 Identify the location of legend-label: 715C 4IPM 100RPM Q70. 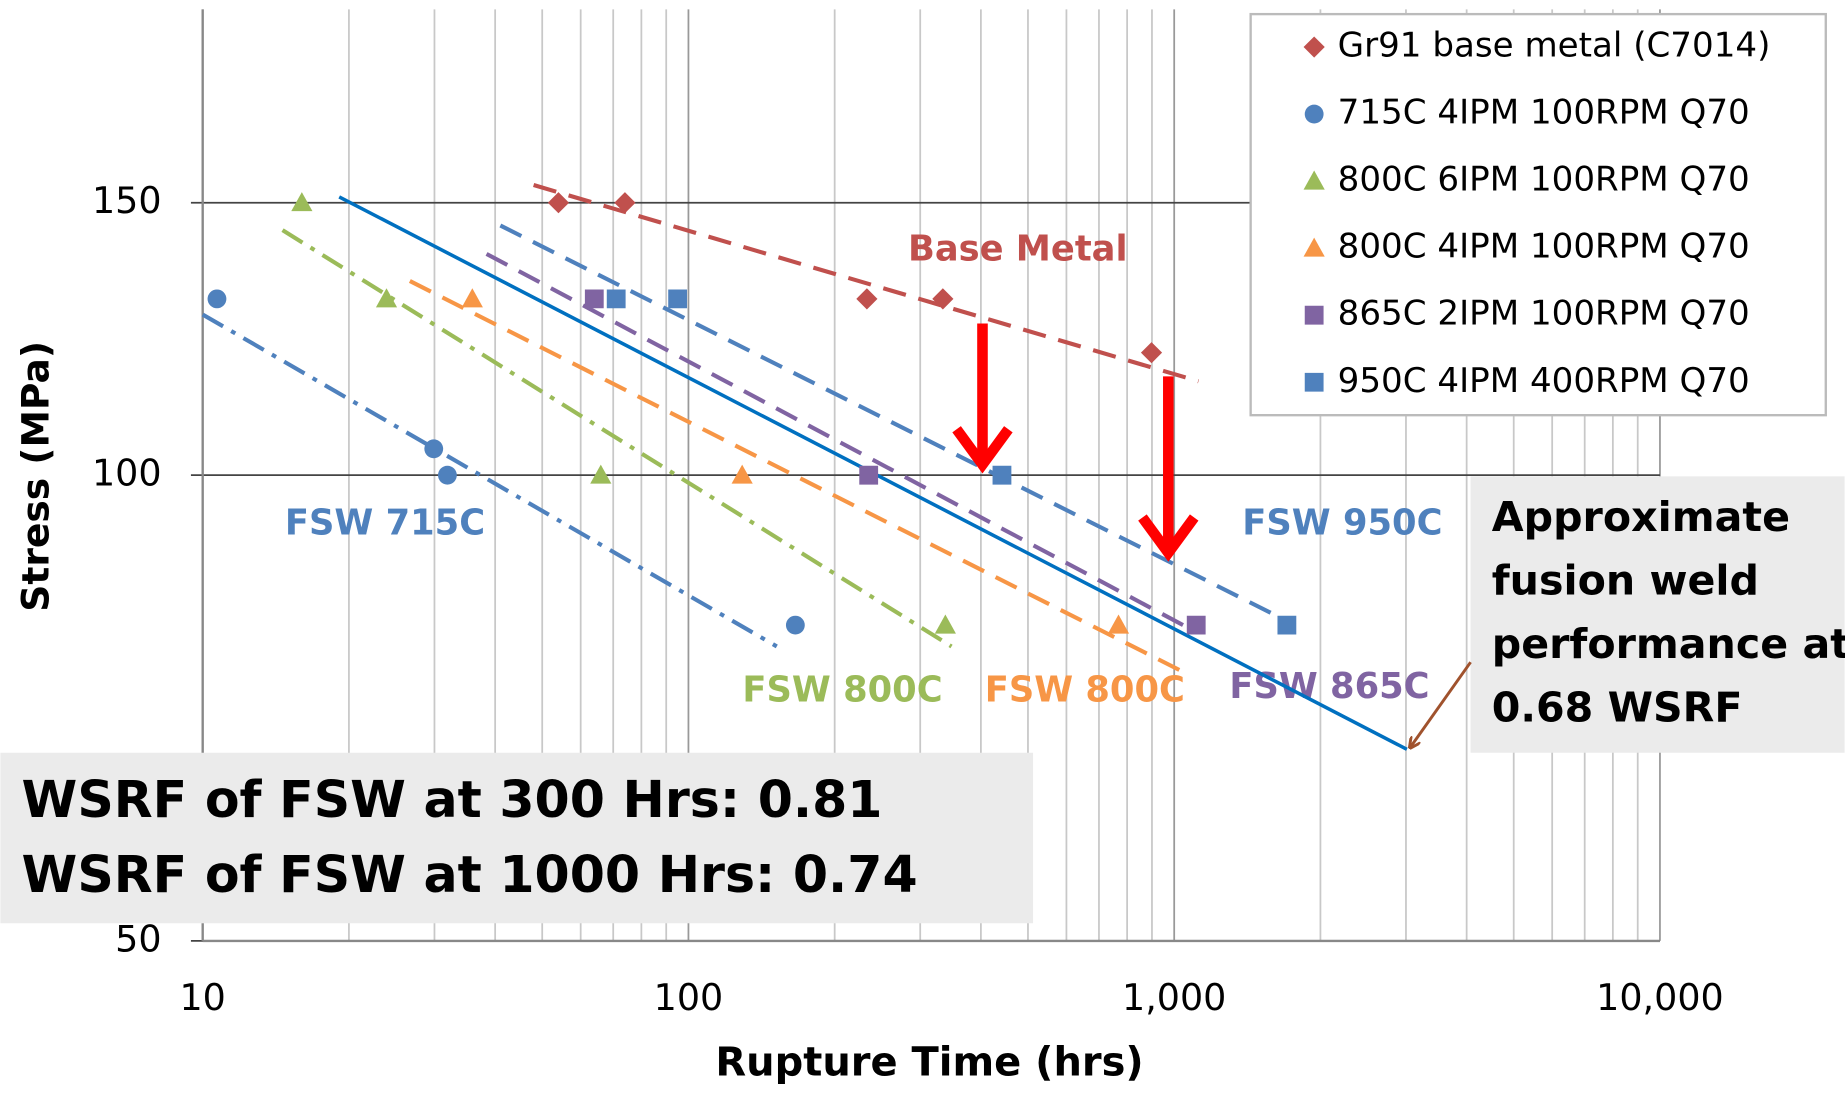
(1544, 113).